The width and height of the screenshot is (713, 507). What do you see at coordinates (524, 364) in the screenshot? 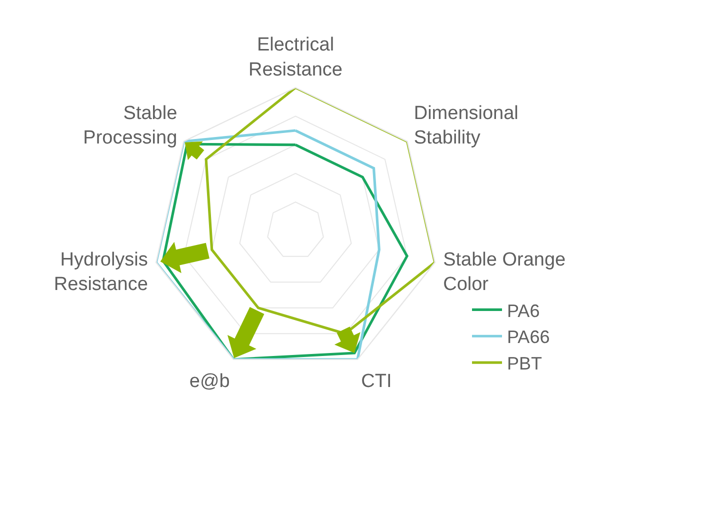
I see `legend-label: PBT` at bounding box center [524, 364].